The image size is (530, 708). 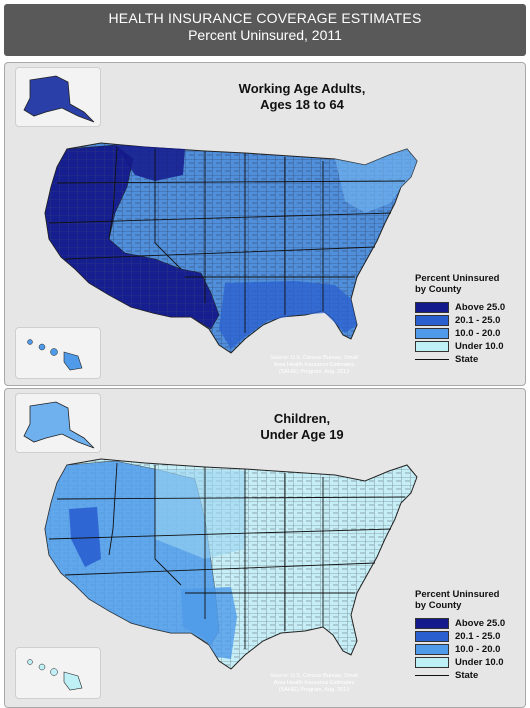 I want to click on panel-title-line2: Ages 18 to 64, so click(x=302, y=104).